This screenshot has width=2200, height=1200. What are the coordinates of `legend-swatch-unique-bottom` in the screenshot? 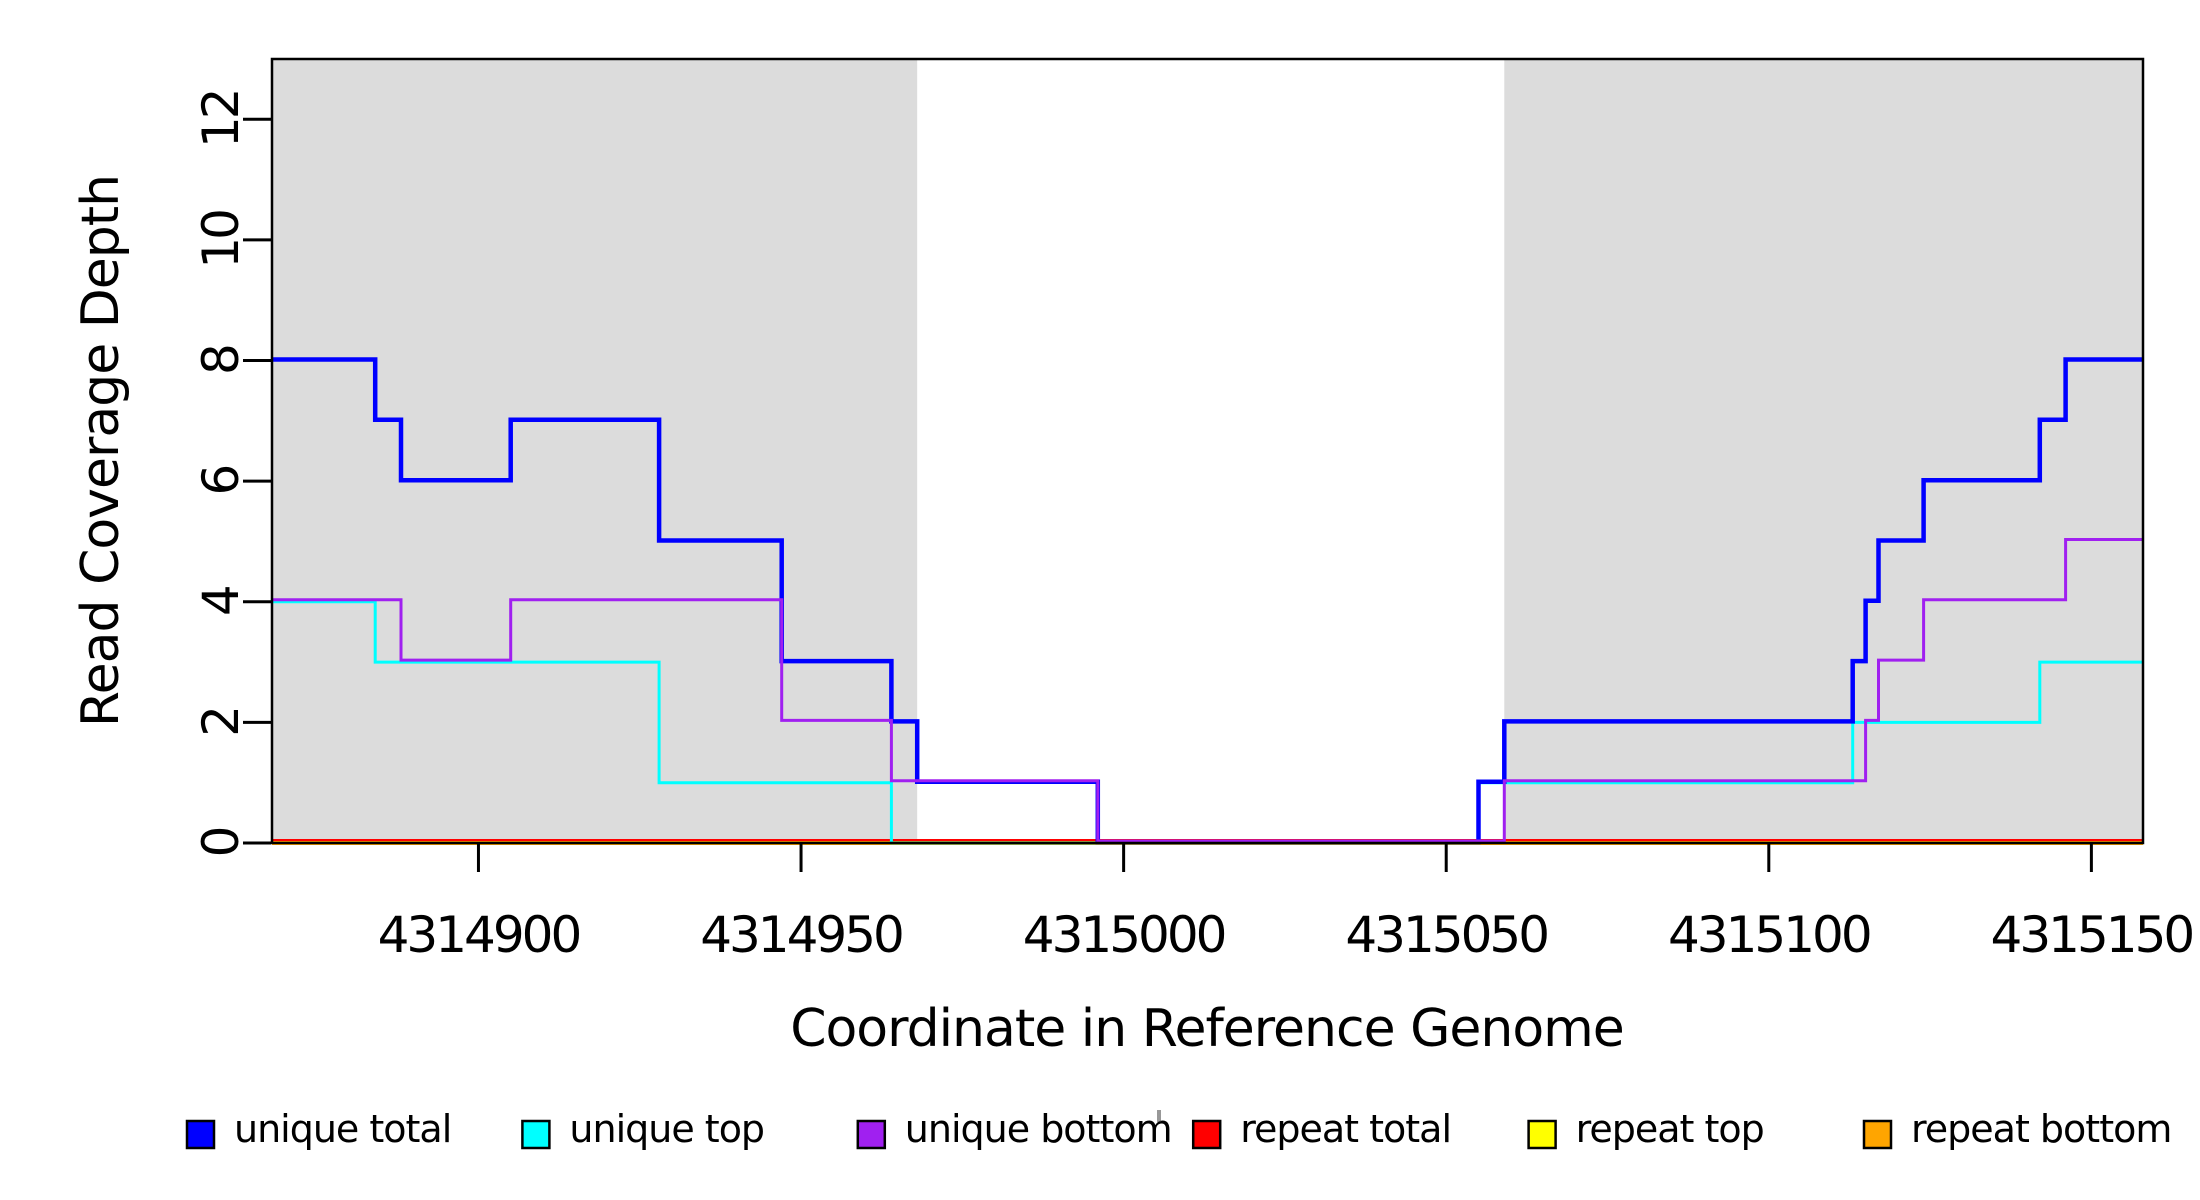 It's located at (871, 1134).